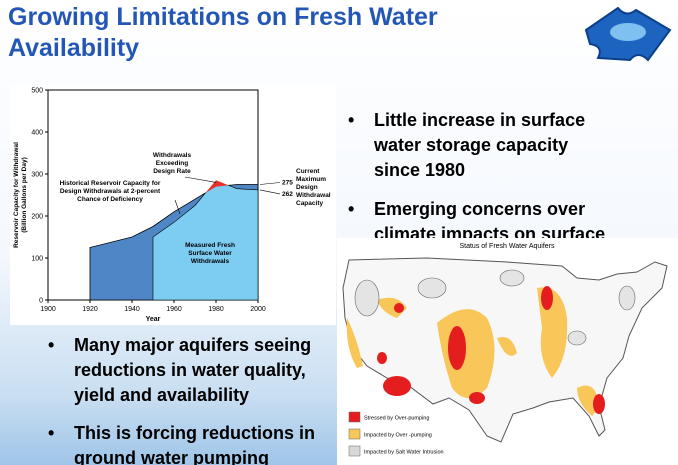 The height and width of the screenshot is (465, 678). I want to click on x-tick-label: 2000, so click(258, 309).